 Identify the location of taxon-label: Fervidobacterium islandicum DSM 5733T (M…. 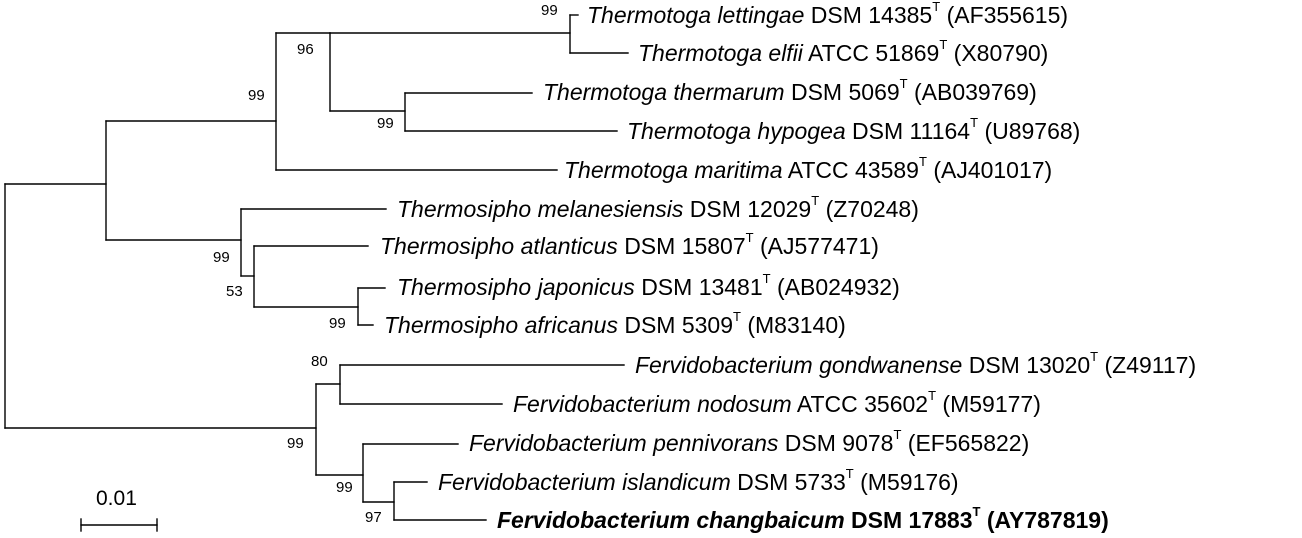
(698, 480).